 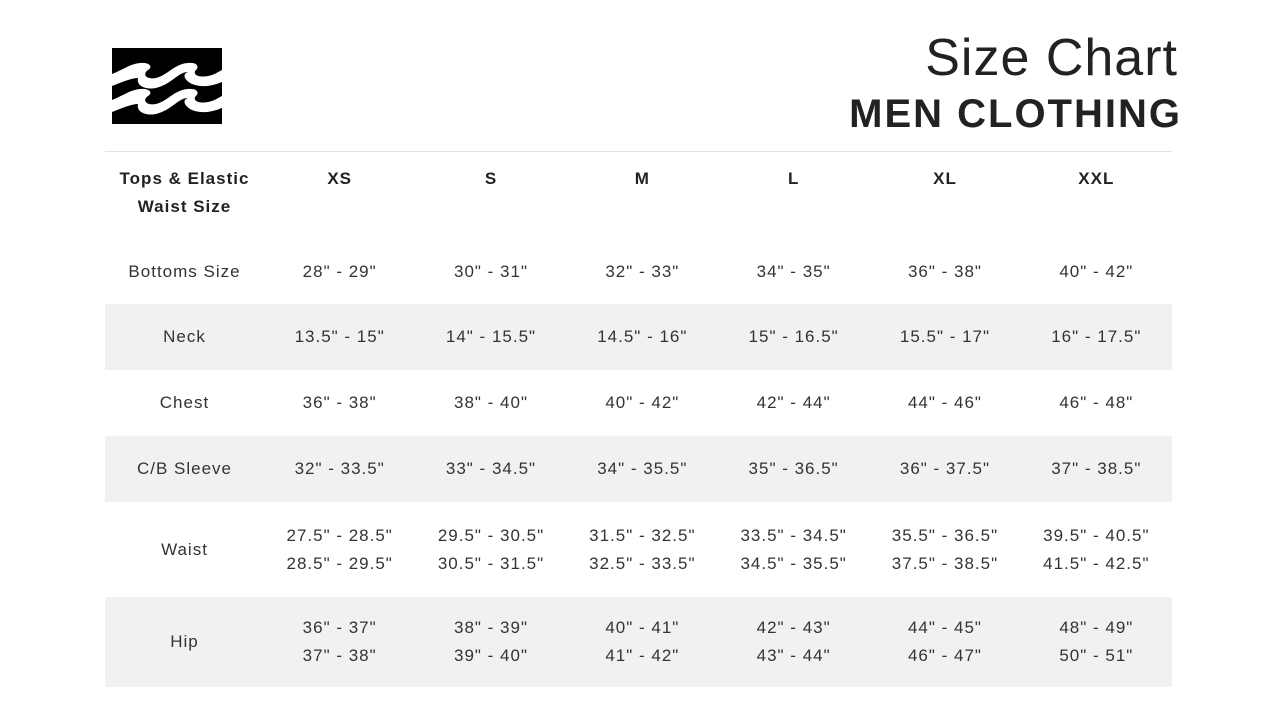 What do you see at coordinates (642, 642) in the screenshot?
I see `table-cell: 40" - 41" 41" - 42"` at bounding box center [642, 642].